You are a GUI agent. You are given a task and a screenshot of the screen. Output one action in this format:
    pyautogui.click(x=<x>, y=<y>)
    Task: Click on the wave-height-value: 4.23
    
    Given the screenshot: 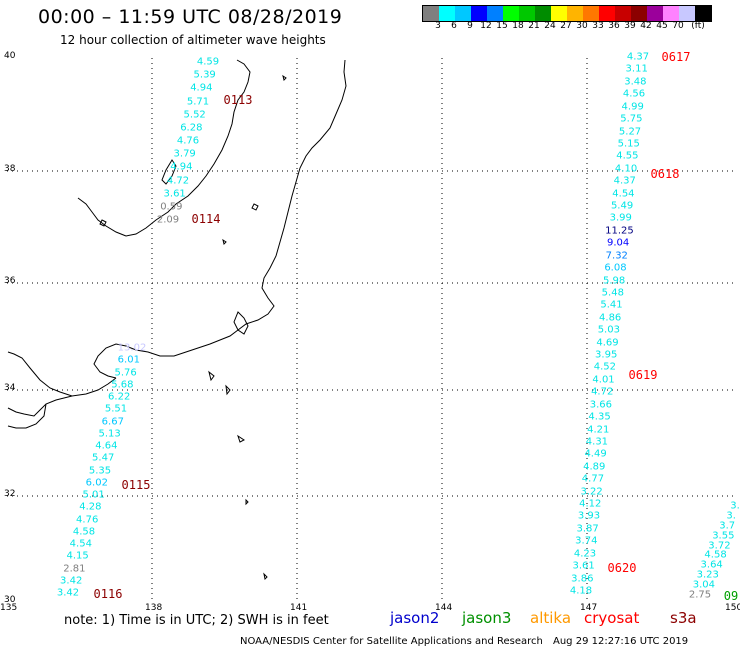 What is the action you would take?
    pyautogui.click(x=585, y=554)
    